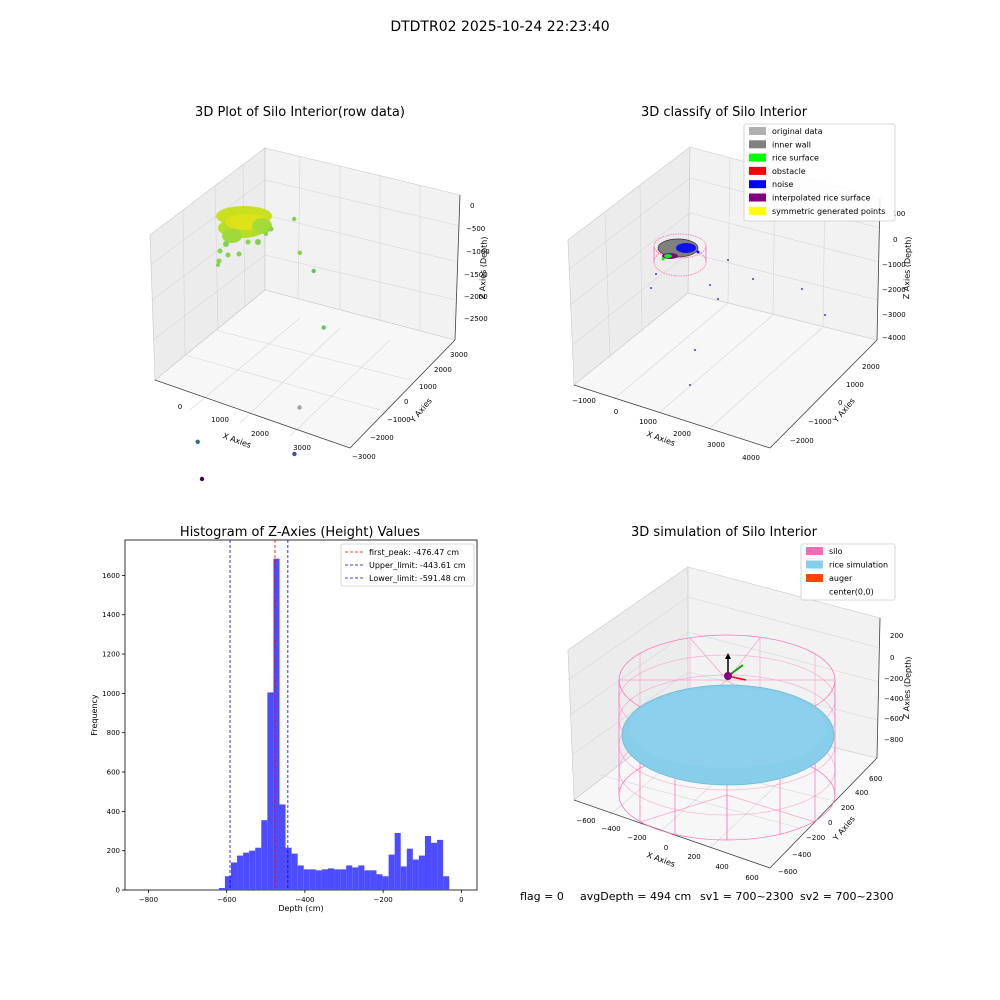 The height and width of the screenshot is (1000, 1000). I want to click on panel2-x-label: X Axies, so click(660, 438).